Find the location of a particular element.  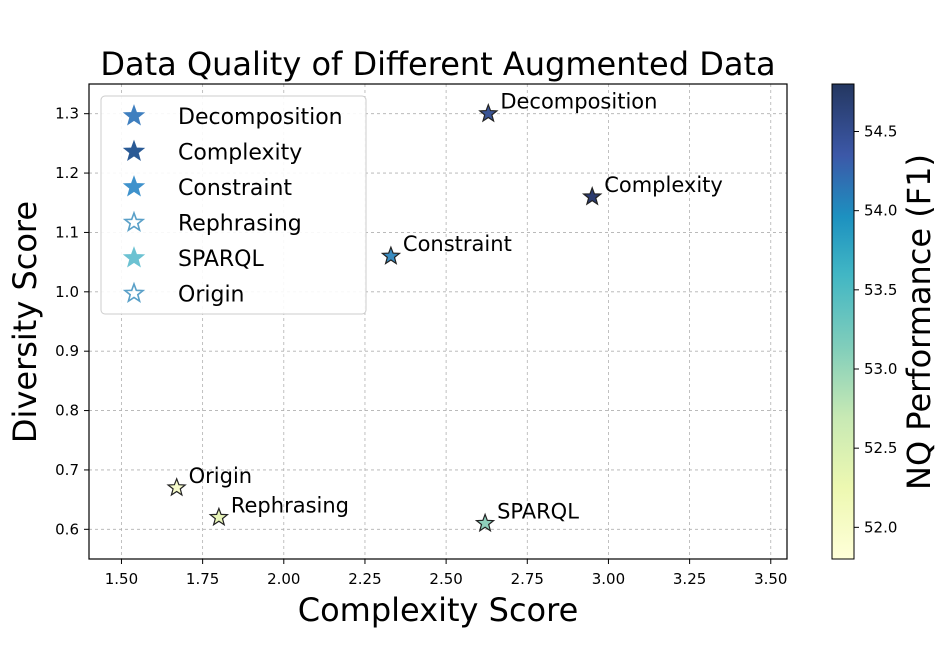

legend-label: Decomposition is located at coordinates (260, 117).